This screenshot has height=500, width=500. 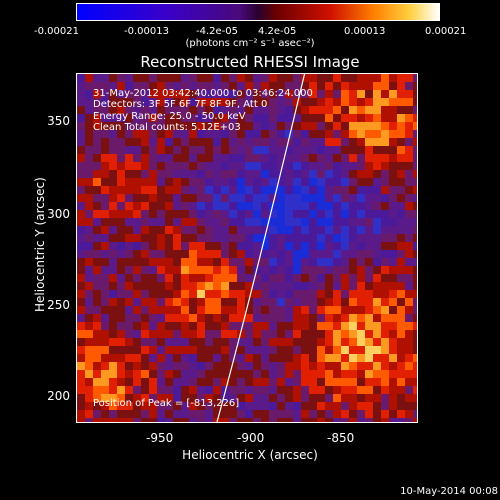 I want to click on colorbar-units: (photons cm⁻² s⁻¹ asec⁻²), so click(x=250, y=43).